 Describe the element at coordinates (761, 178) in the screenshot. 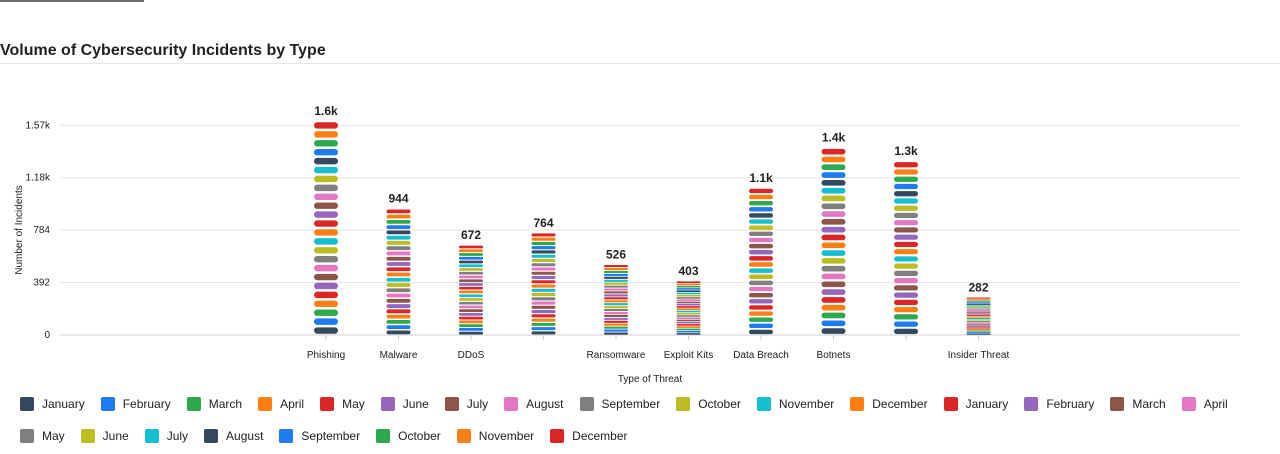

I see `bar-total-label: 1.1k` at that location.